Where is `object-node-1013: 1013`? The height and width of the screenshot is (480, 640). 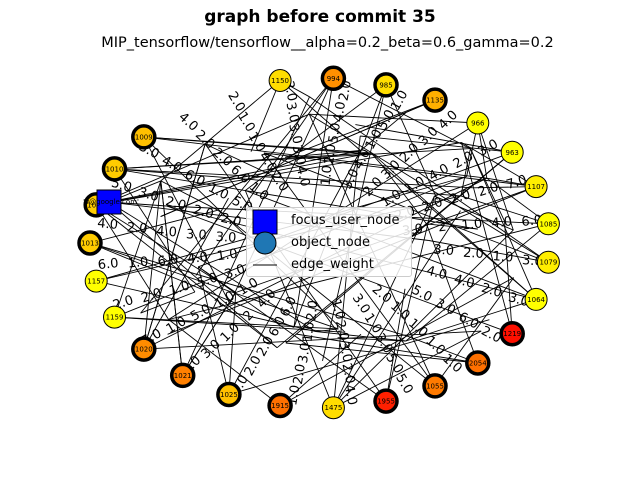
object-node-1013: 1013 is located at coordinates (90, 243).